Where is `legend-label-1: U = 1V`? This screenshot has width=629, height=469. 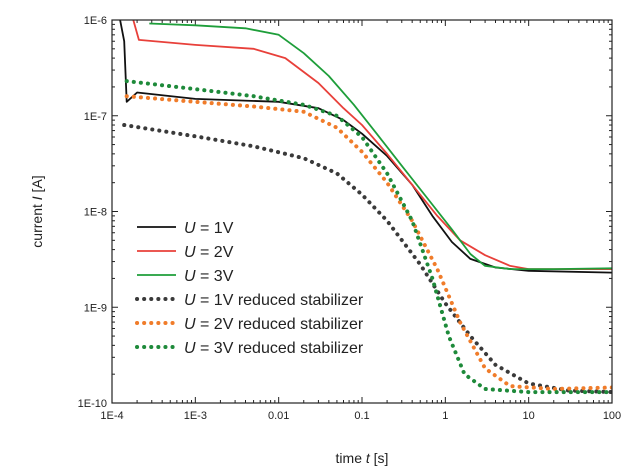
legend-label-1: U = 1V is located at coordinates (209, 228).